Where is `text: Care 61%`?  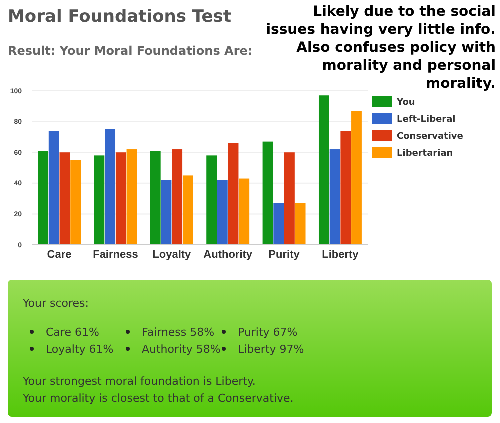
text: Care 61% is located at coordinates (73, 332).